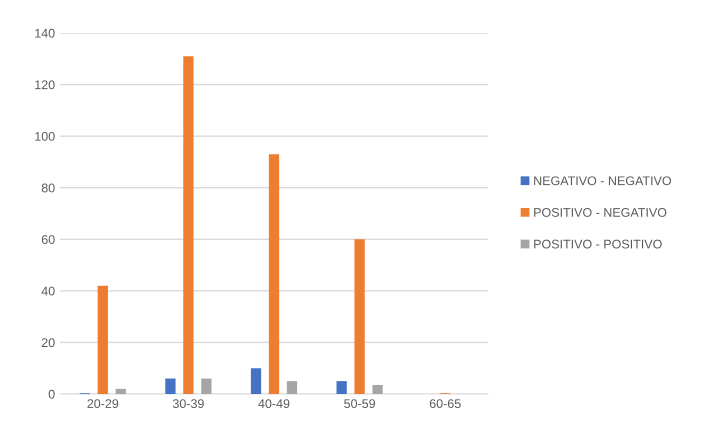 This screenshot has width=713, height=434. I want to click on y-tick-label: 120, so click(45, 85).